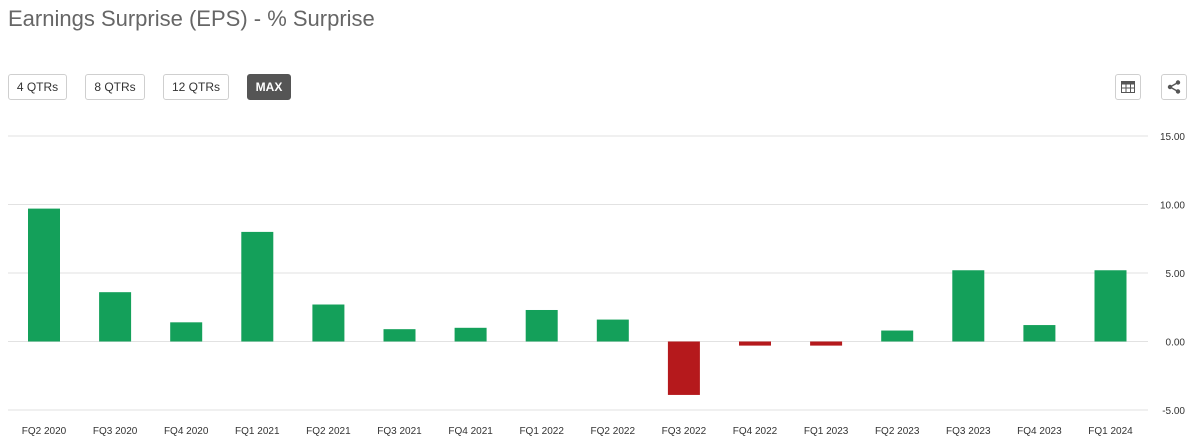 The width and height of the screenshot is (1198, 444). What do you see at coordinates (196, 87) in the screenshot?
I see `range-12-qtrs-button: 12 QTRs` at bounding box center [196, 87].